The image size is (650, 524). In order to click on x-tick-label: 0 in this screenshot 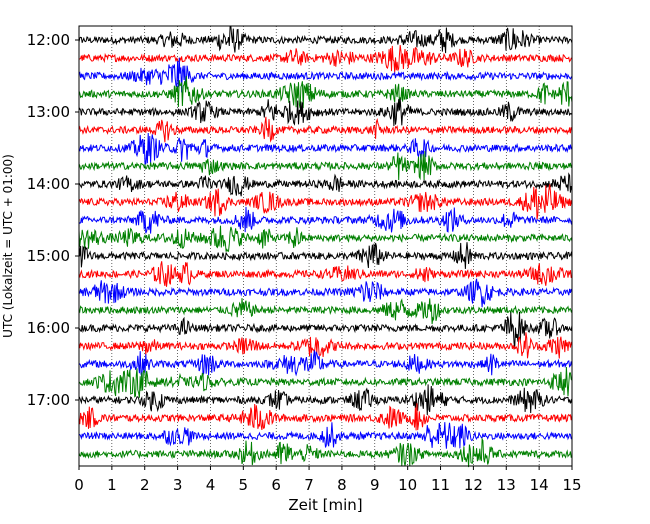, I will do `click(79, 485)`.